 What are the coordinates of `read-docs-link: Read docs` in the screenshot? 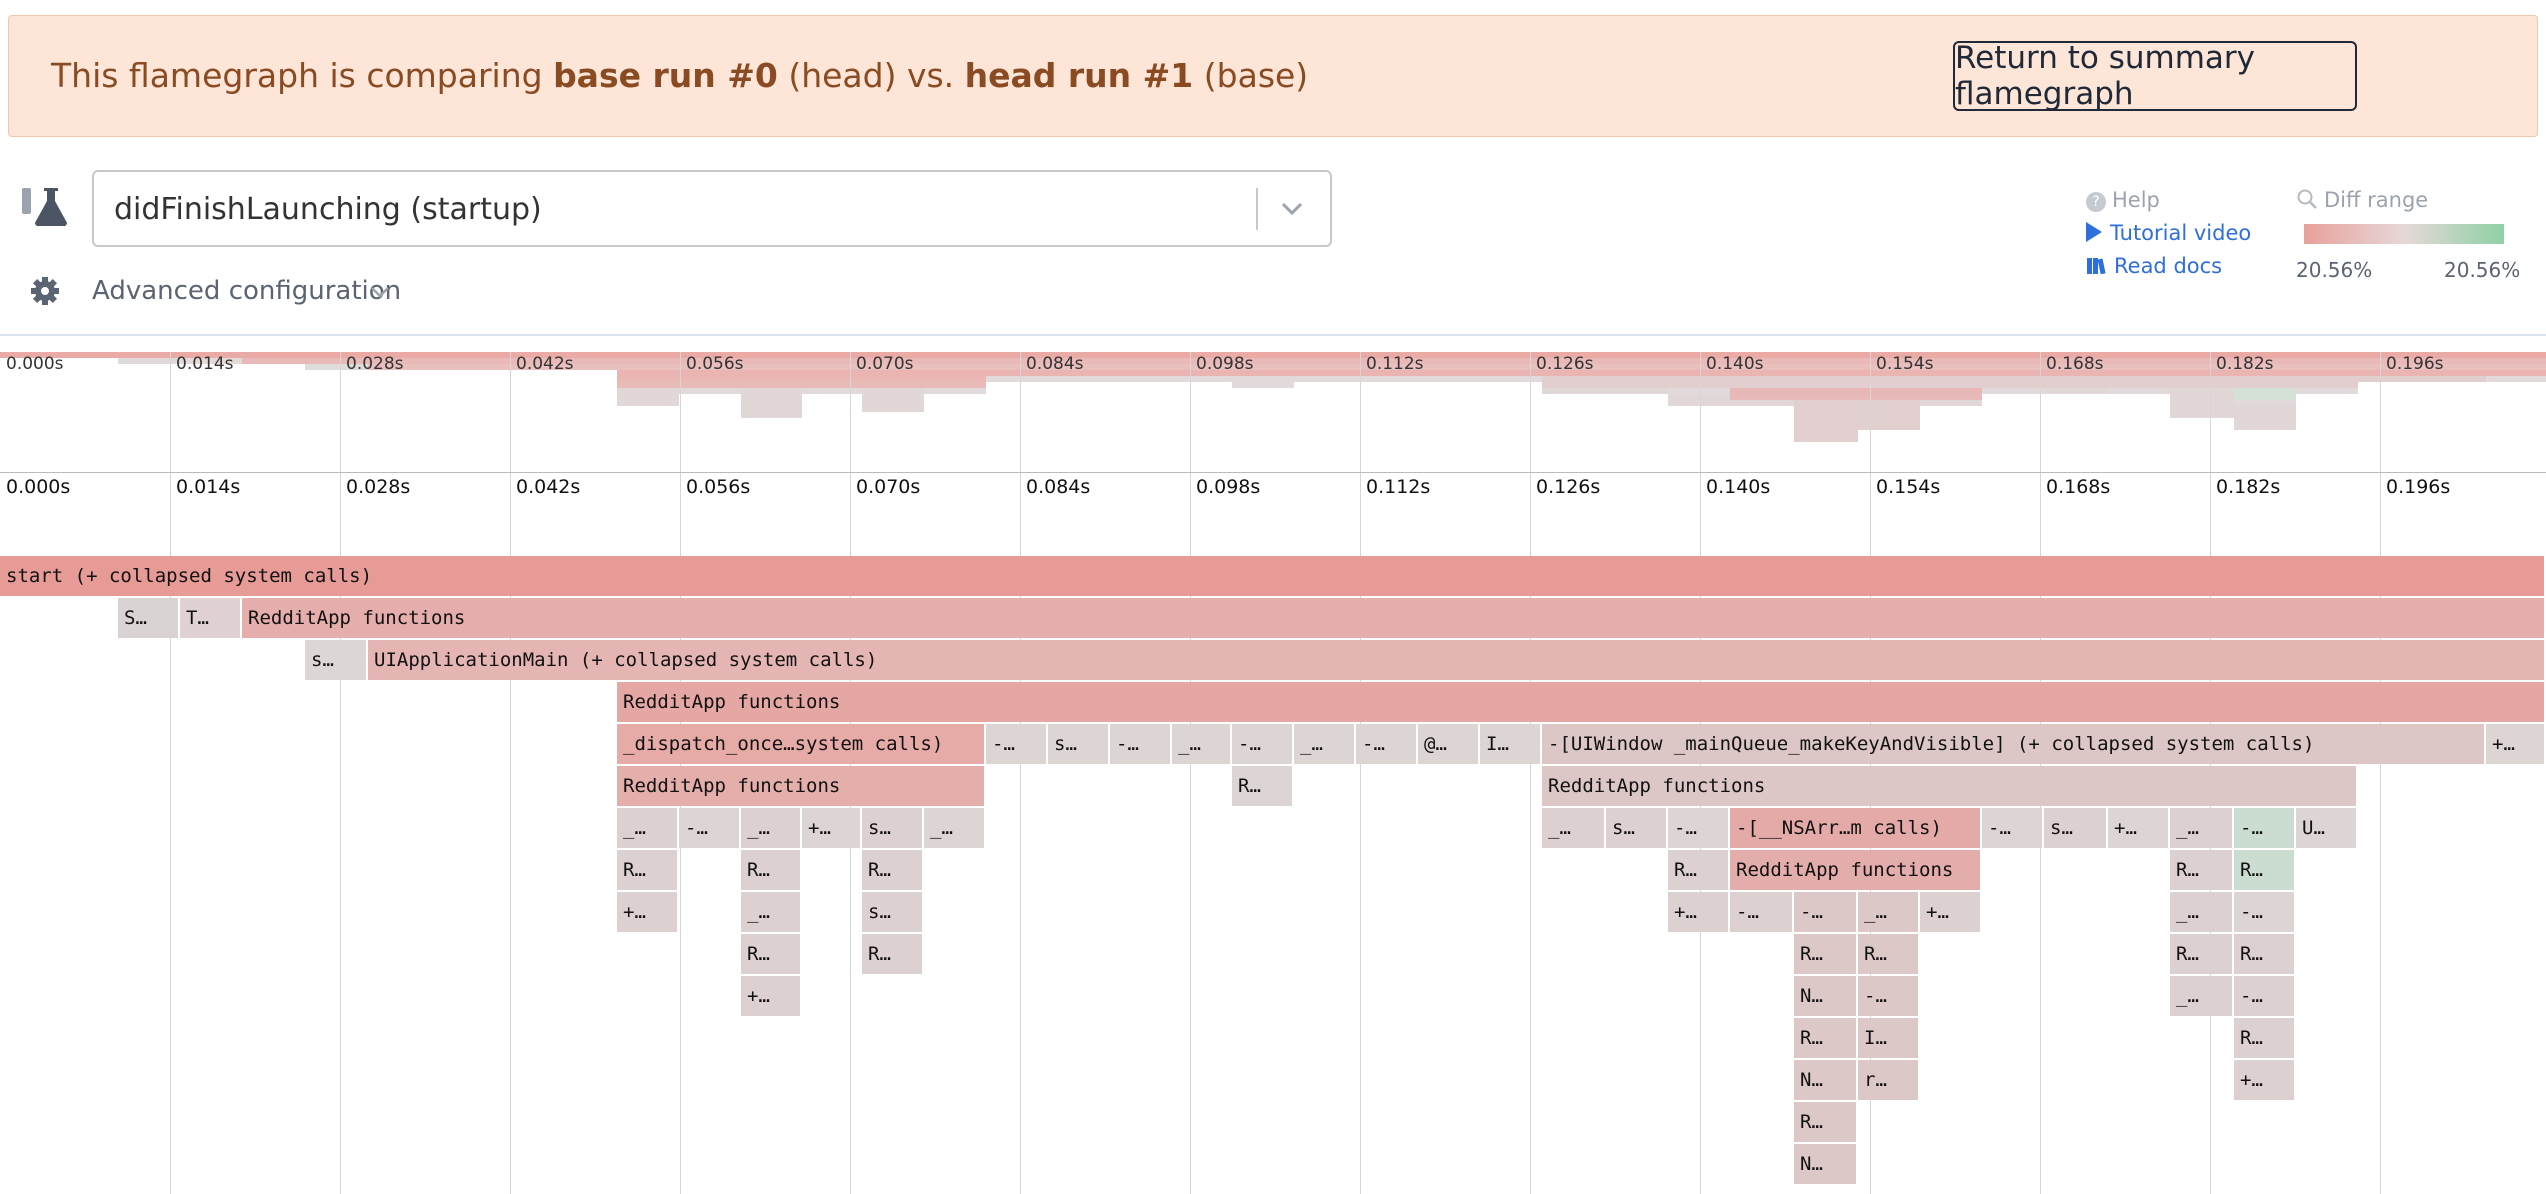 It's located at (2154, 267).